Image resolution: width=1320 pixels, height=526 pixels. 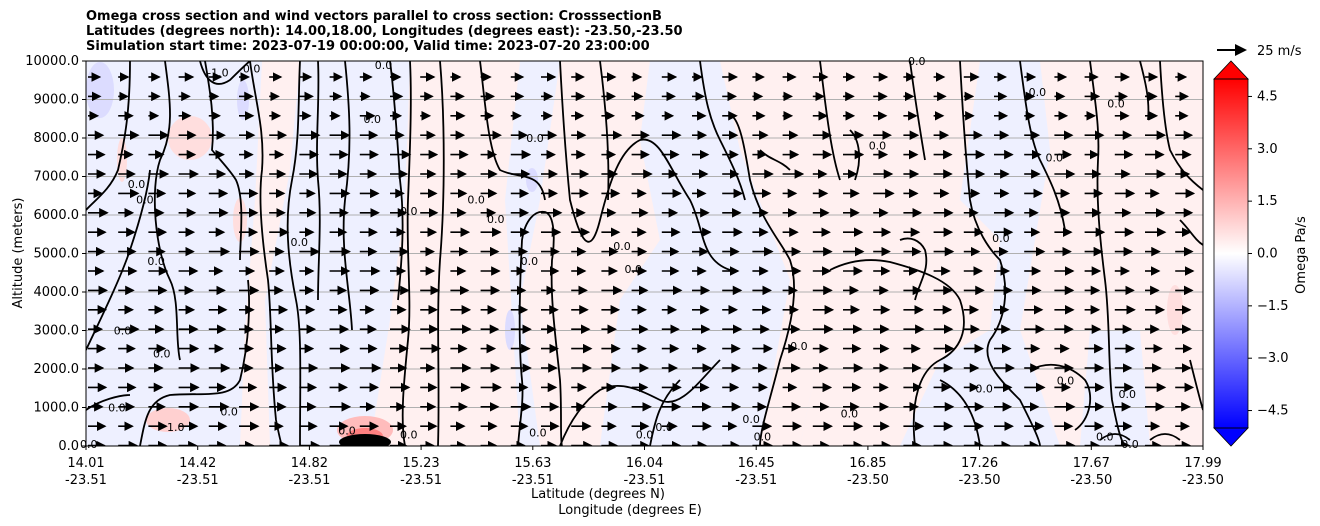 What do you see at coordinates (756, 463) in the screenshot?
I see `x-tick-label-latitude: 16.45` at bounding box center [756, 463].